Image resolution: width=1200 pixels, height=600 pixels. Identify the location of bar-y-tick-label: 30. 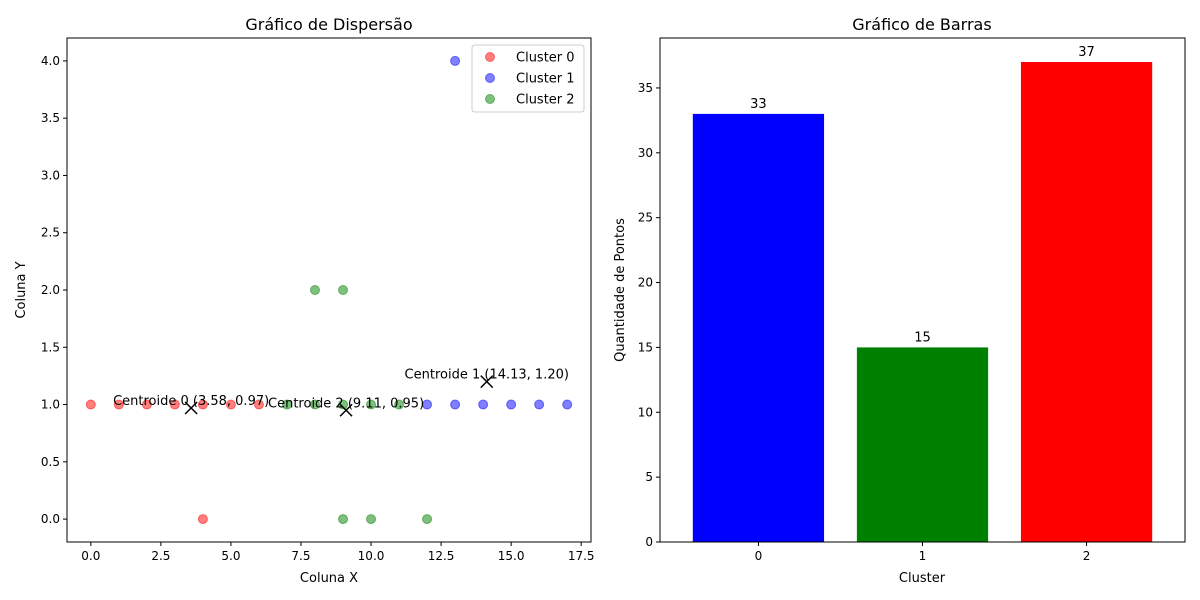
(645, 153).